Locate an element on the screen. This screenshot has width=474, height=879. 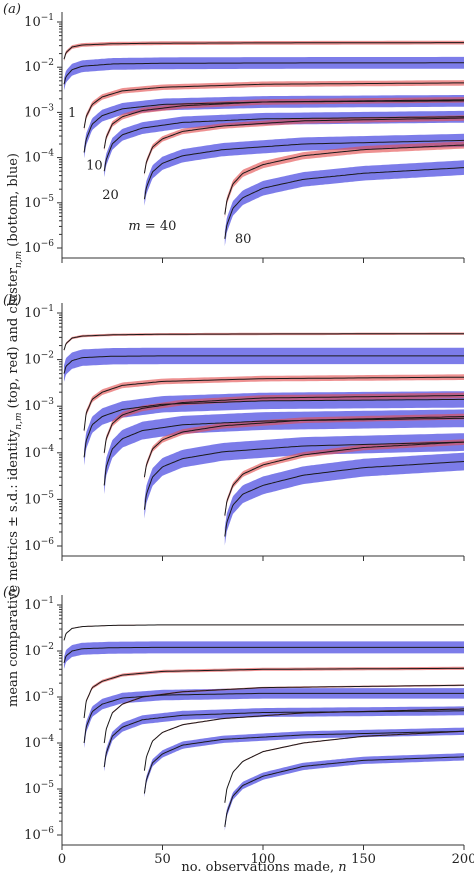
curve-label-m20: 20 is located at coordinates (110, 195).